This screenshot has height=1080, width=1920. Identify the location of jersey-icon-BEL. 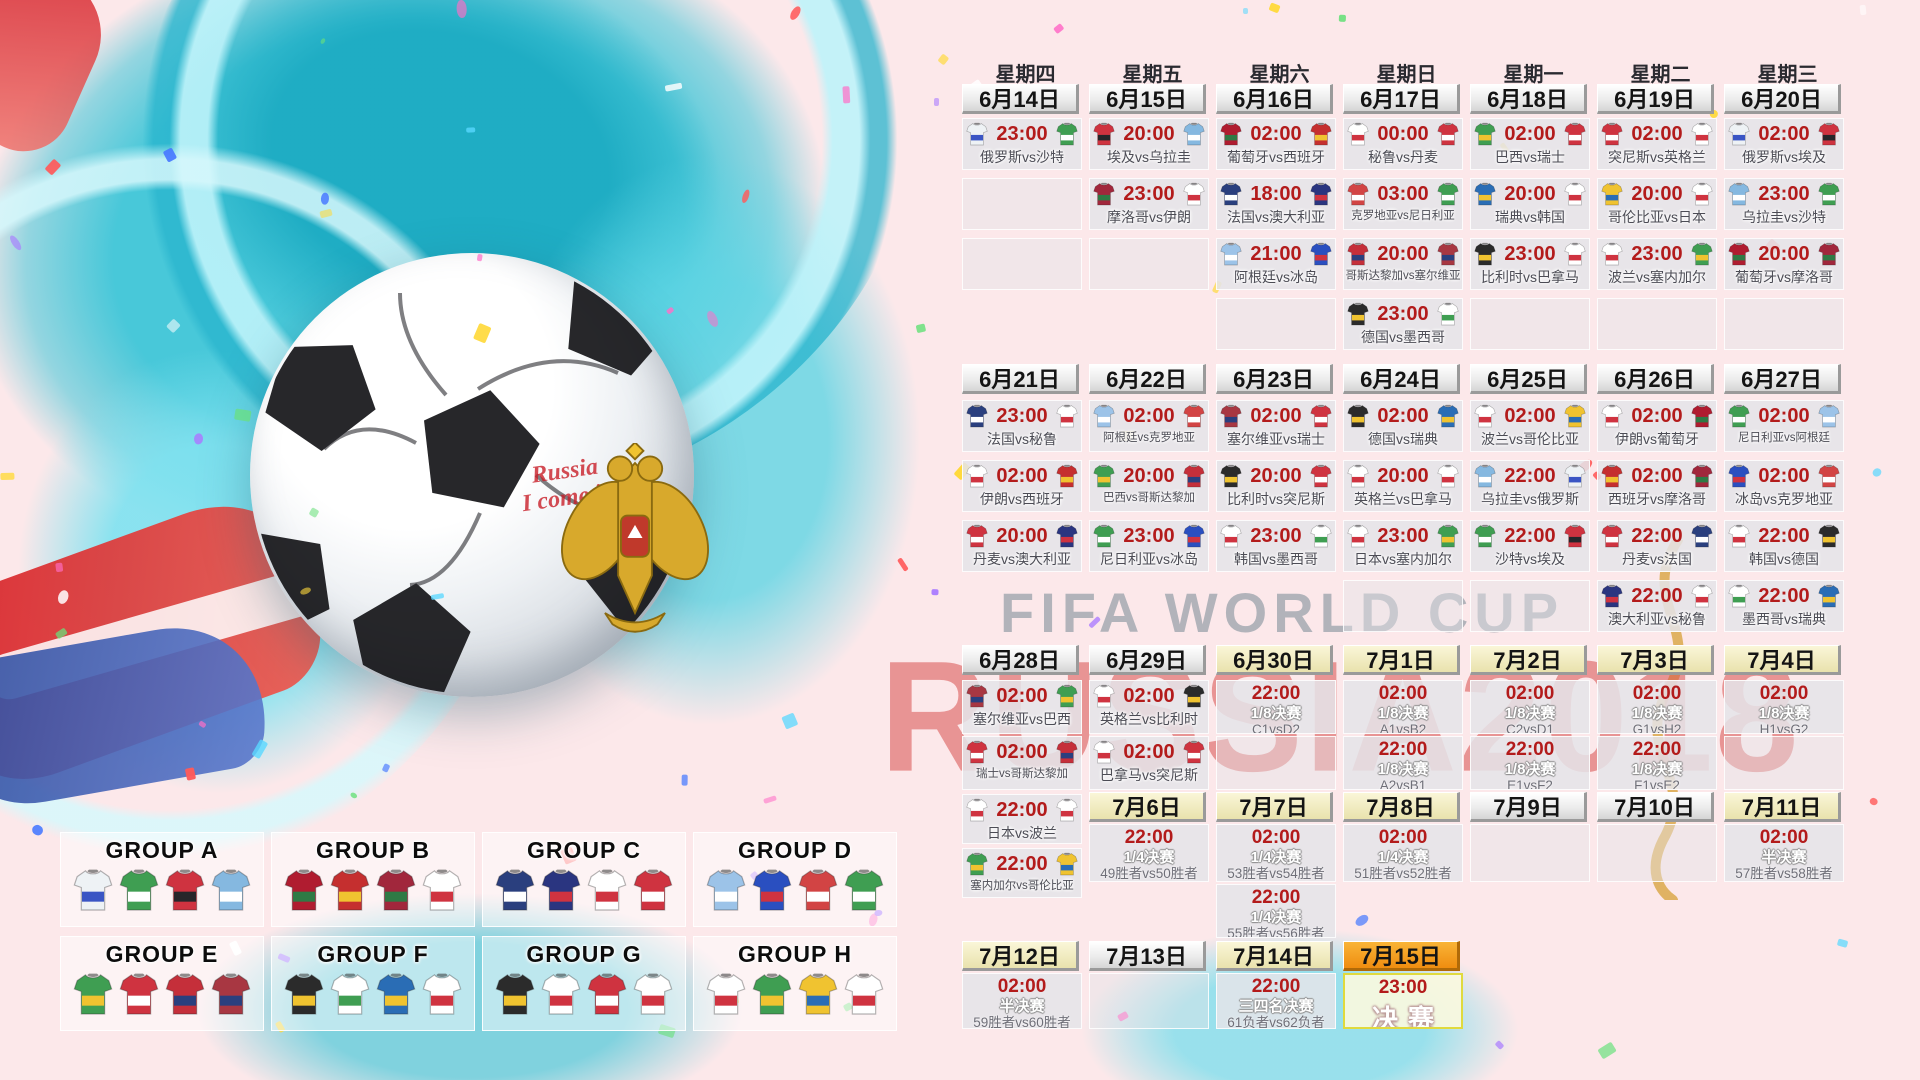
(1194, 696).